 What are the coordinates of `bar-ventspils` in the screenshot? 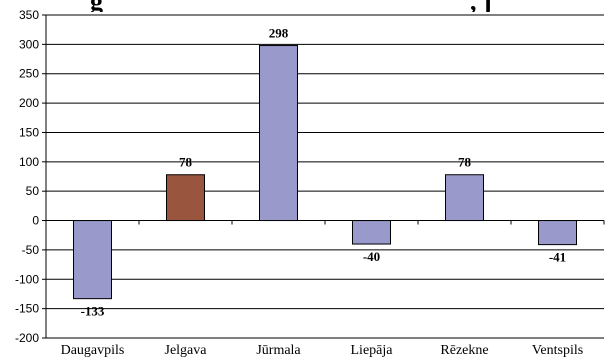 It's located at (557, 233).